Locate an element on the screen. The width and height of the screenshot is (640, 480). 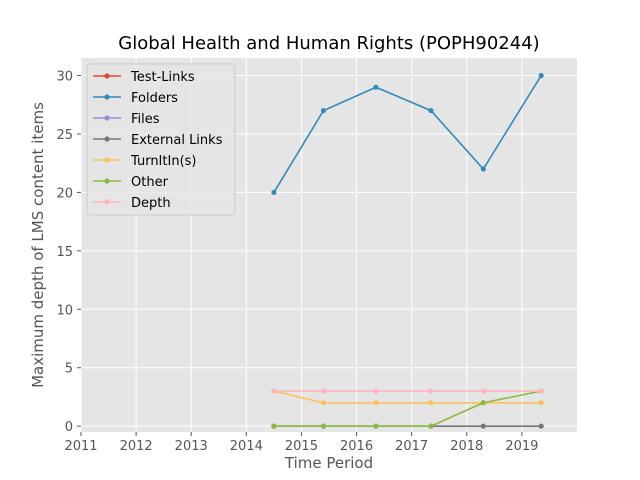
legend-label: Depth is located at coordinates (151, 203).